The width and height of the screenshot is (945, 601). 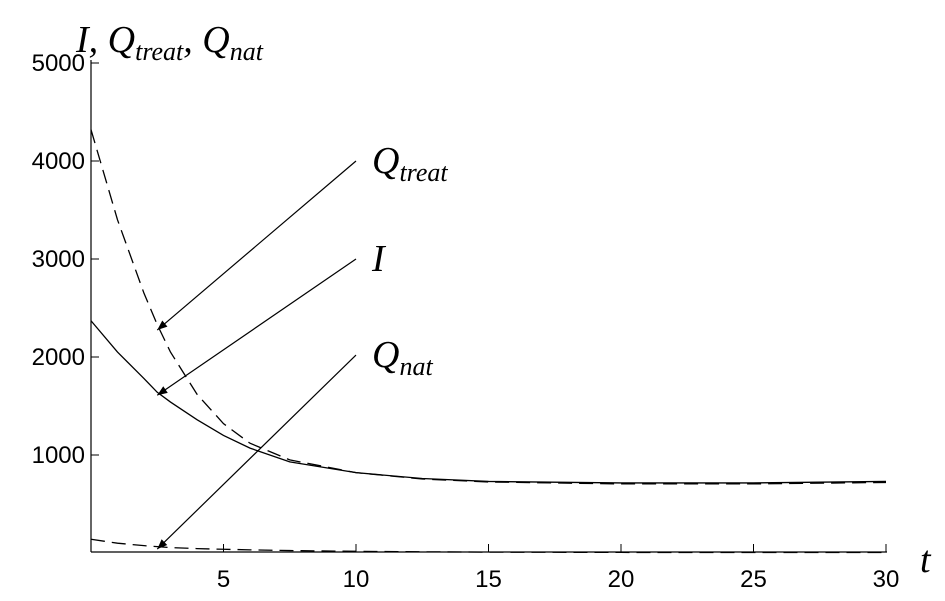 What do you see at coordinates (621, 579) in the screenshot?
I see `x-tick-label: 20` at bounding box center [621, 579].